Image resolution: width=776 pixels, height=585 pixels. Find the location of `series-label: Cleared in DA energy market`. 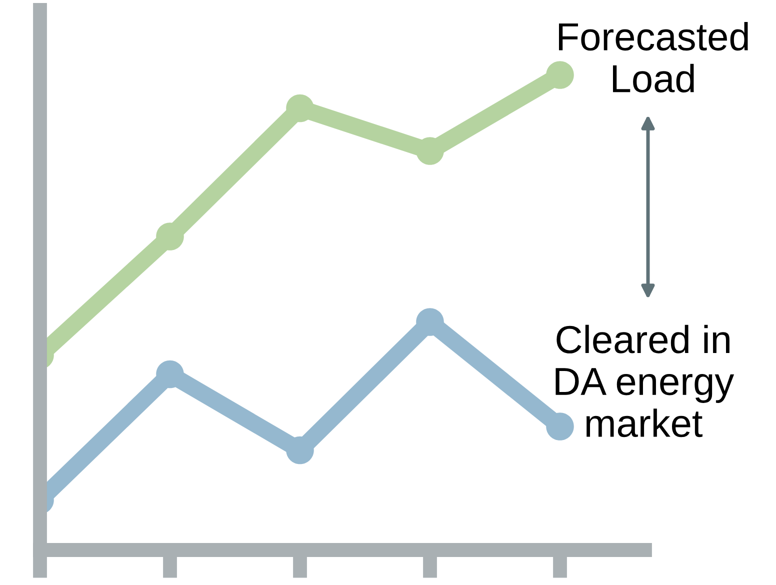

series-label: Cleared in DA energy market is located at coordinates (645, 381).